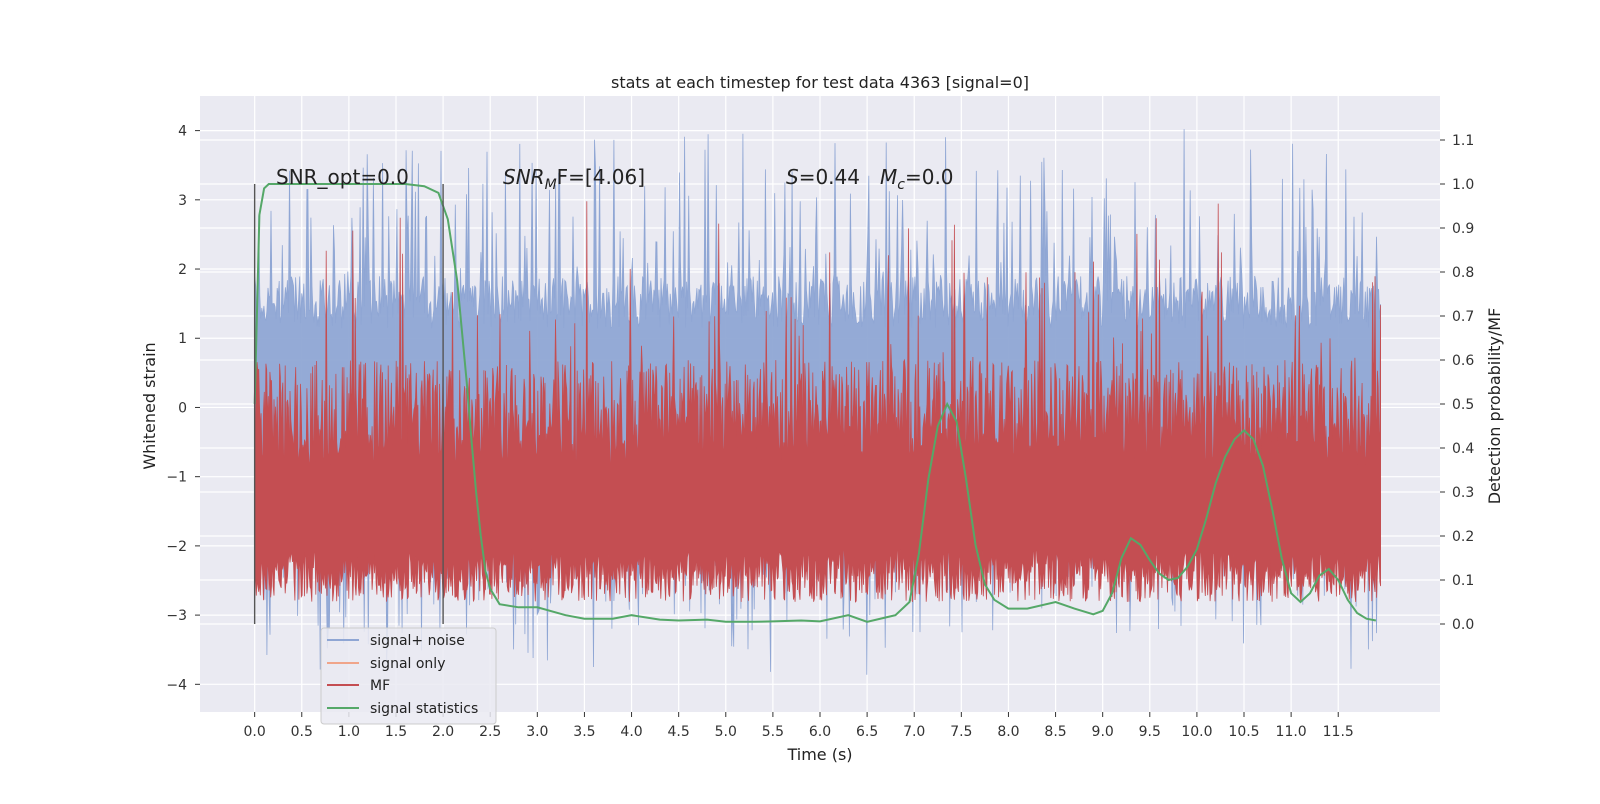 This screenshot has height=804, width=1600. What do you see at coordinates (1463, 317) in the screenshot?
I see `right-tick-label: 0.7` at bounding box center [1463, 317].